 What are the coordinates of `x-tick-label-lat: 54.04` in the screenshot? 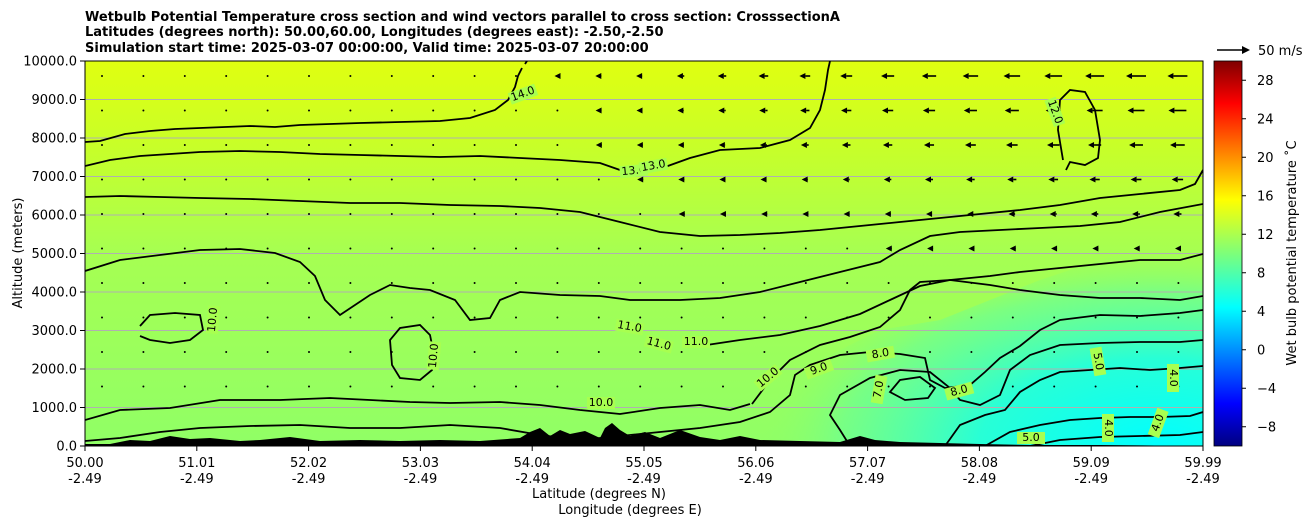 It's located at (532, 463).